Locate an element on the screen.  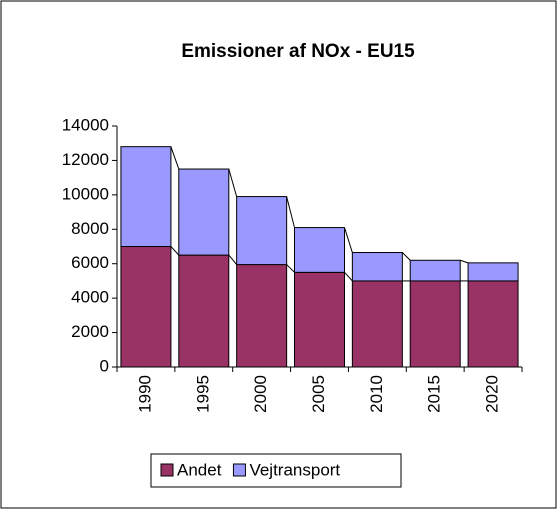
y-tick-label: 6000 is located at coordinates (90, 262).